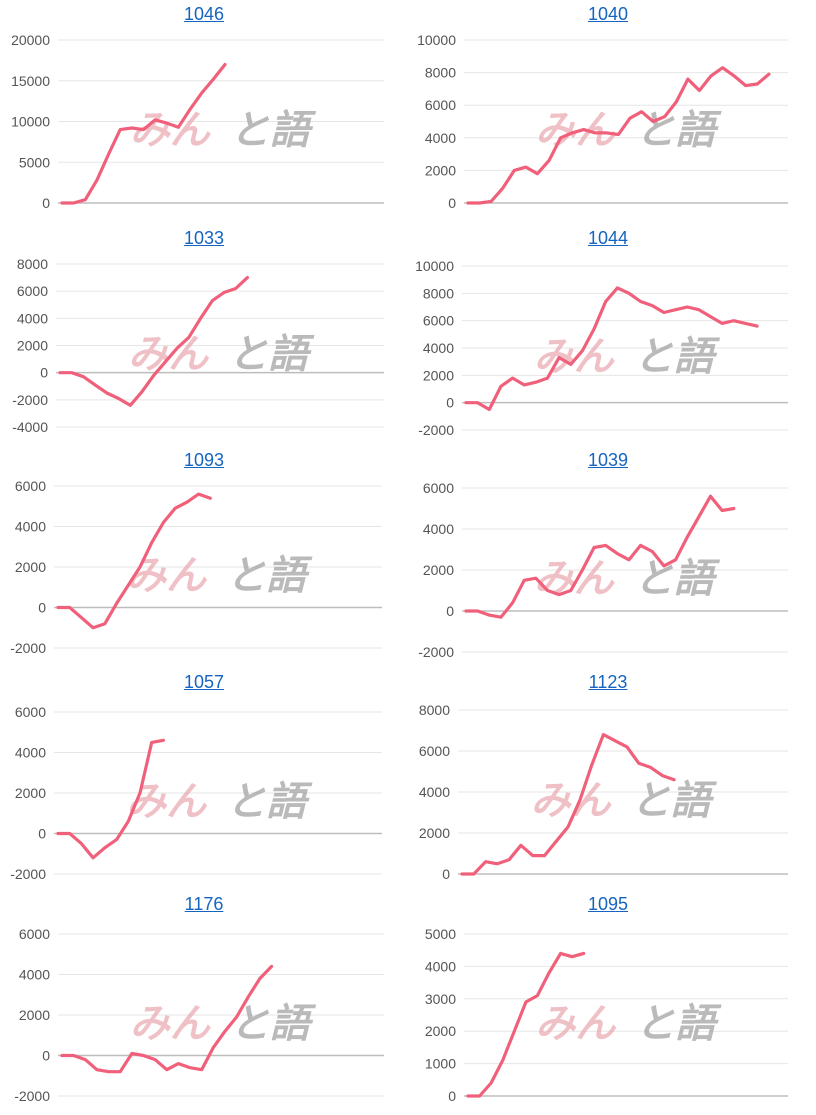 This screenshot has height=1115, width=816. Describe the element at coordinates (204, 682) in the screenshot. I see `chart-title-link: 1057` at that location.